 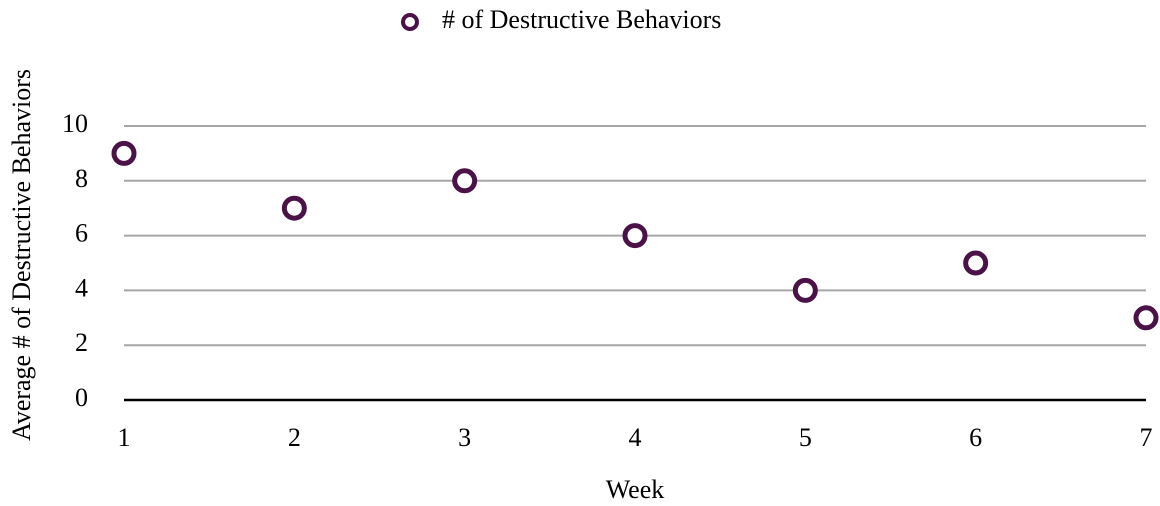 What do you see at coordinates (81, 233) in the screenshot?
I see `y-tick-label: 6` at bounding box center [81, 233].